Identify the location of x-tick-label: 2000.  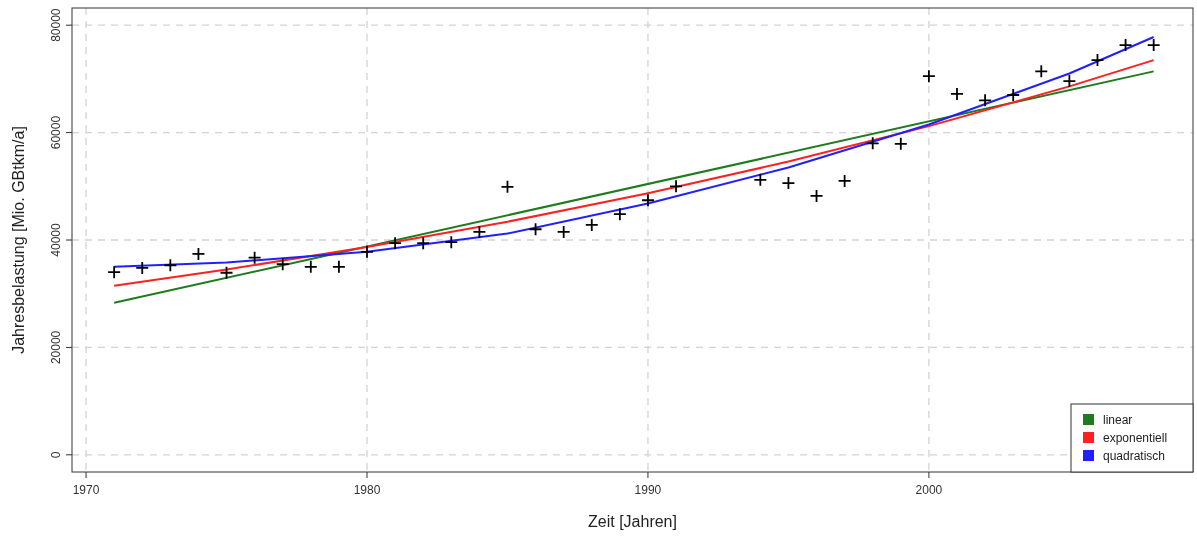
(929, 490).